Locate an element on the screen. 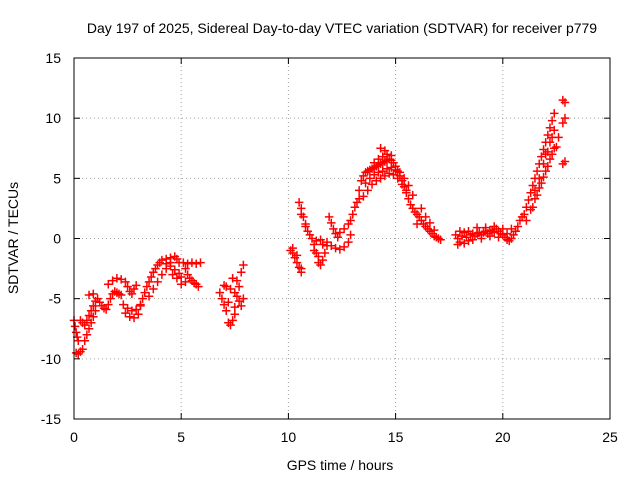 The image size is (640, 480). y-tick-label: 5 is located at coordinates (57, 178).